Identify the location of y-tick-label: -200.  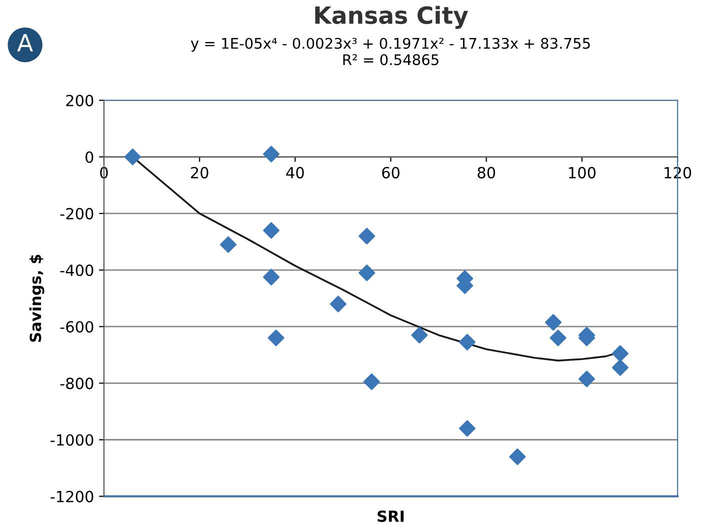
(77, 214).